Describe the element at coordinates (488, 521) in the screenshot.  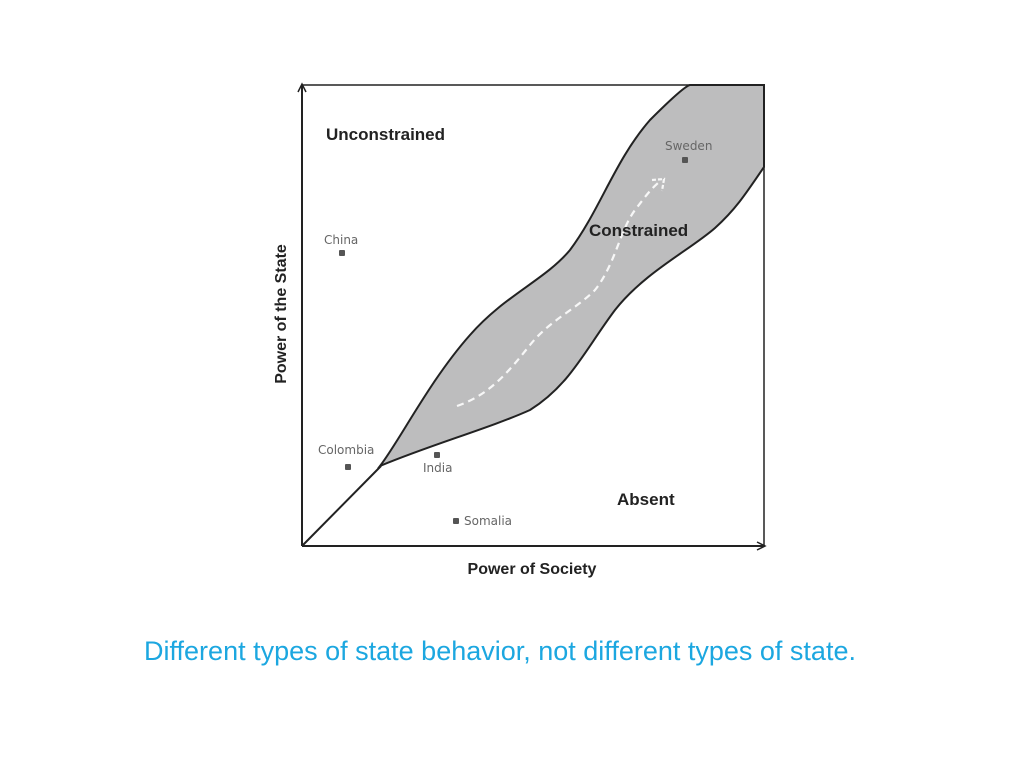
I see `point-label-somalia: Somalia` at that location.